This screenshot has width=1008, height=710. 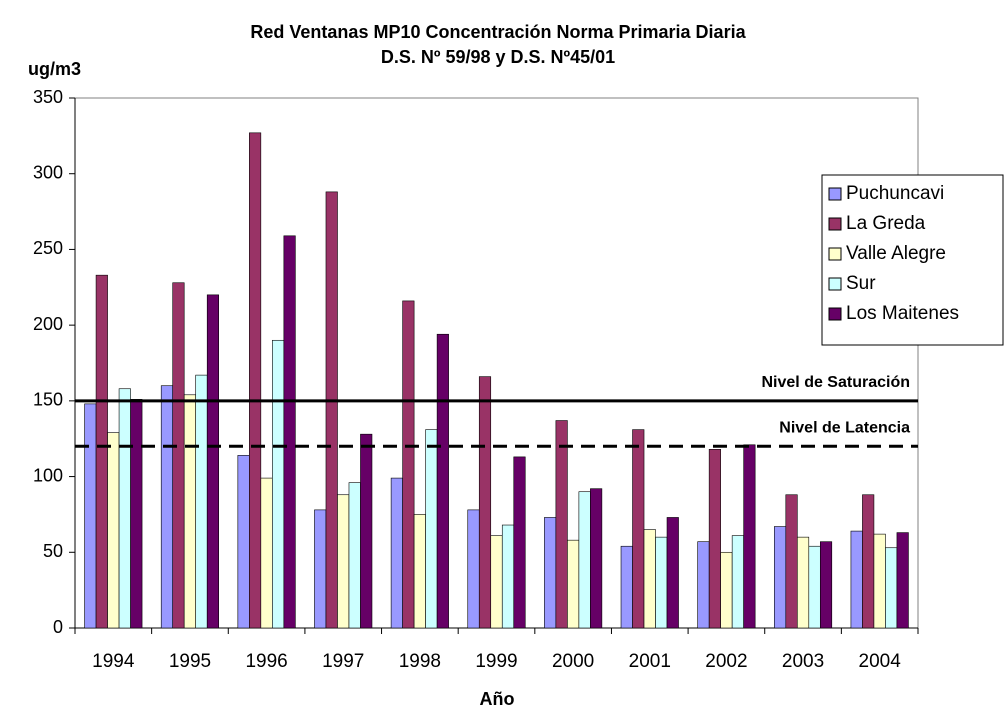 What do you see at coordinates (496, 661) in the screenshot?
I see `x-tick-label: 1999` at bounding box center [496, 661].